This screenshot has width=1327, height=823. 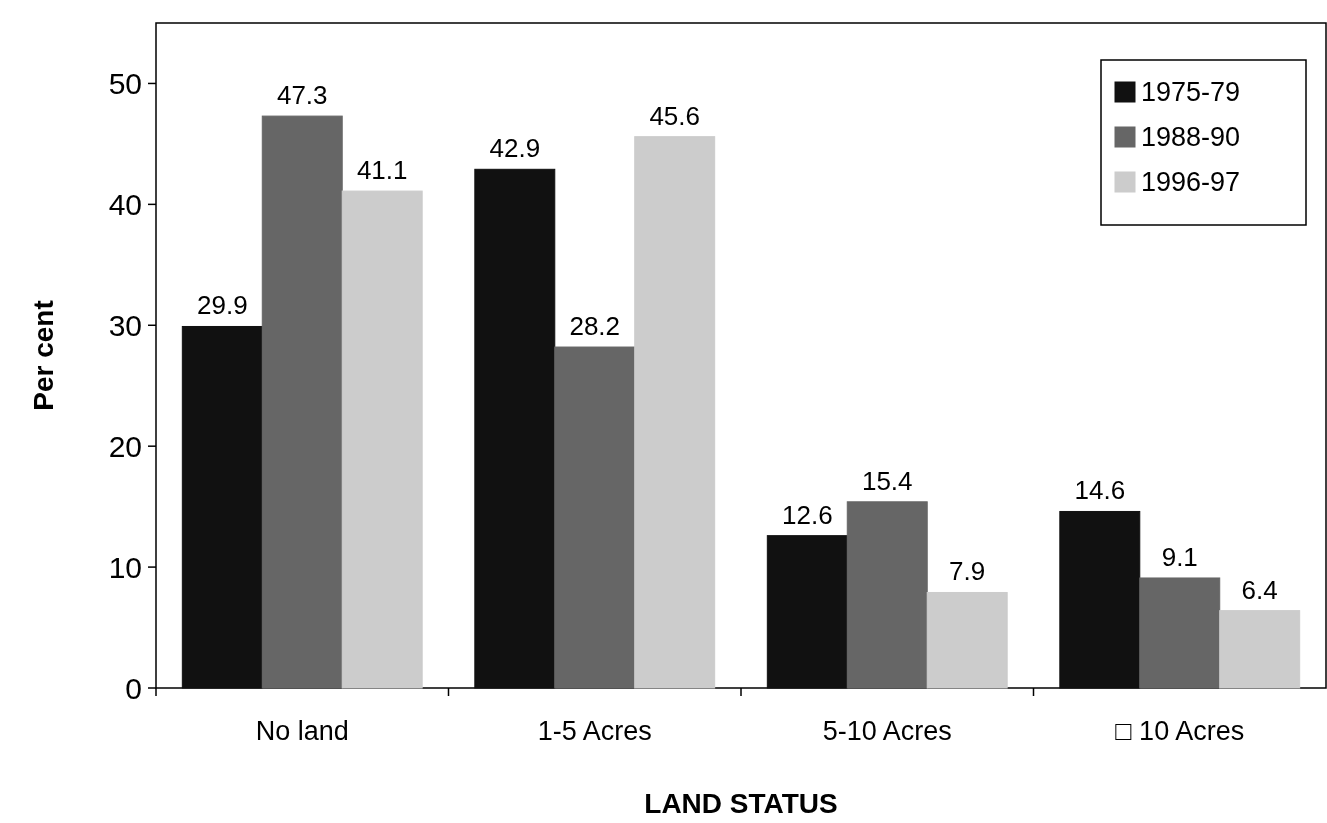 I want to click on x-tick-label: □ 10 Acres, so click(x=1180, y=731).